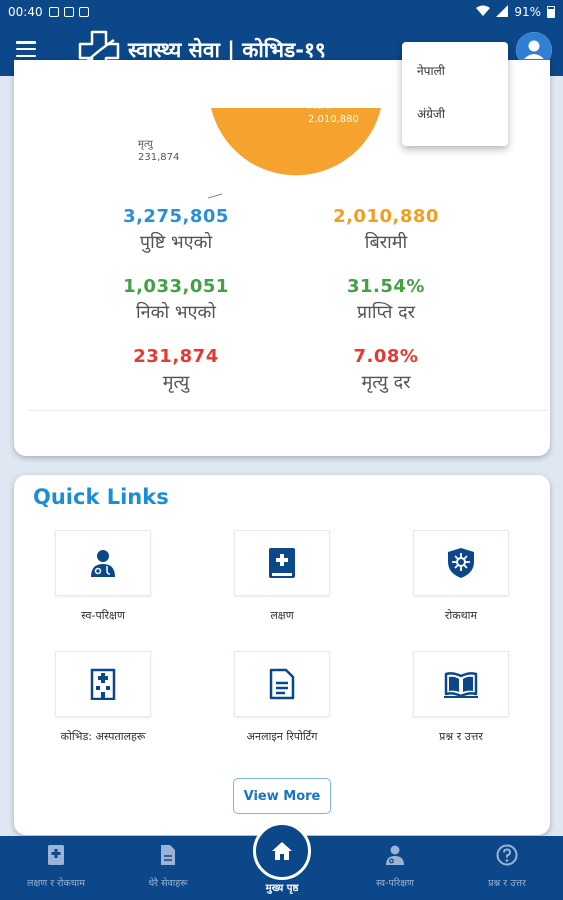 Image resolution: width=563 pixels, height=900 pixels. Describe the element at coordinates (176, 370) in the screenshot. I see `stat-deaths: 231,874 मृत्यु` at that location.